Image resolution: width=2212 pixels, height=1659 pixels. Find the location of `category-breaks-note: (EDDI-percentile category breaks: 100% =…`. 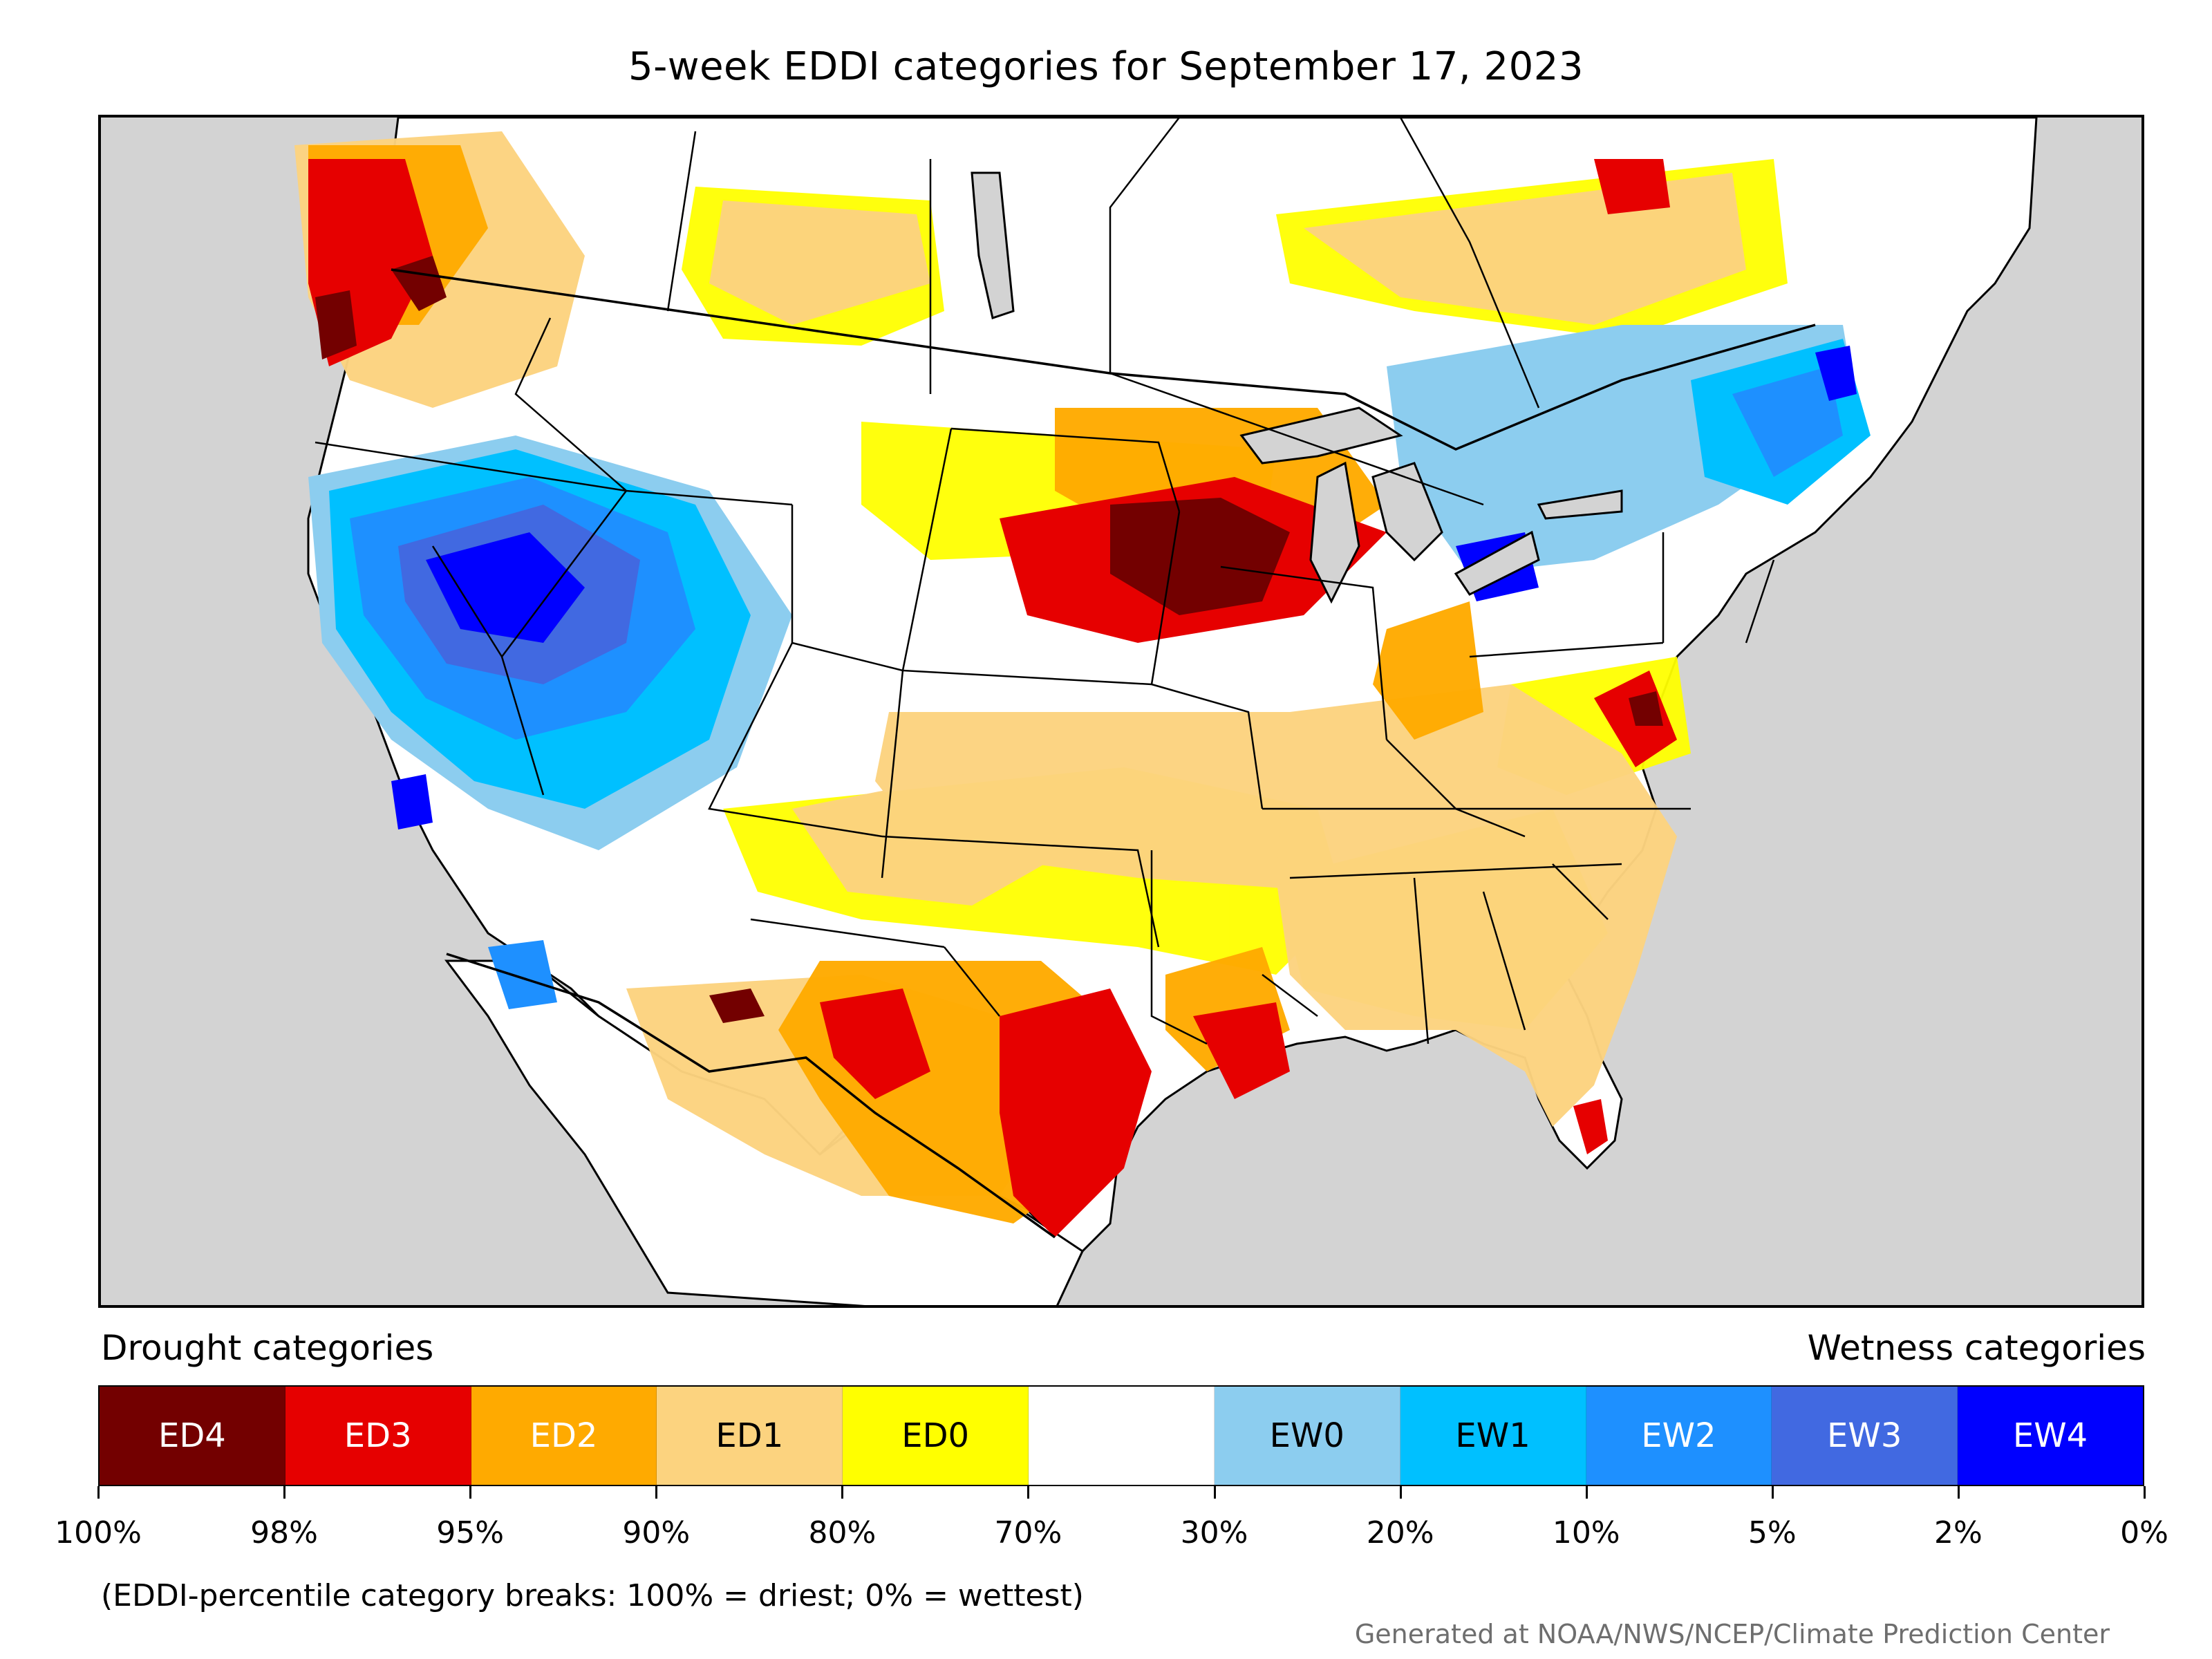

category-breaks-note: (EDDI-percentile category breaks: 100% =… is located at coordinates (592, 1596).